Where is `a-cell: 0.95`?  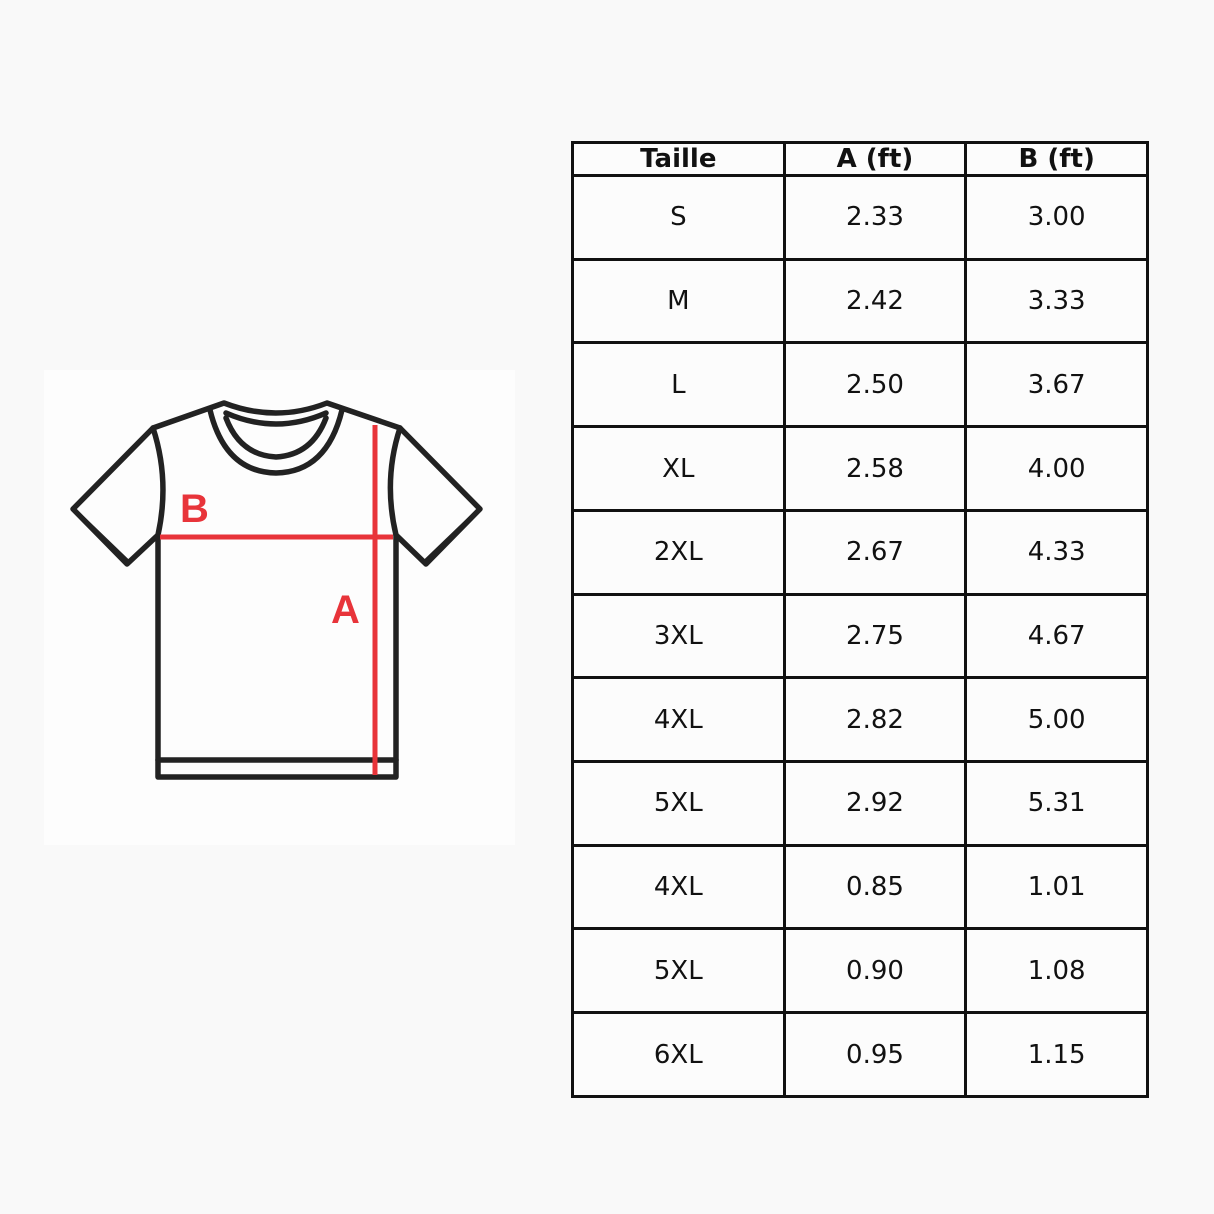
a-cell: 0.95 is located at coordinates (875, 1054).